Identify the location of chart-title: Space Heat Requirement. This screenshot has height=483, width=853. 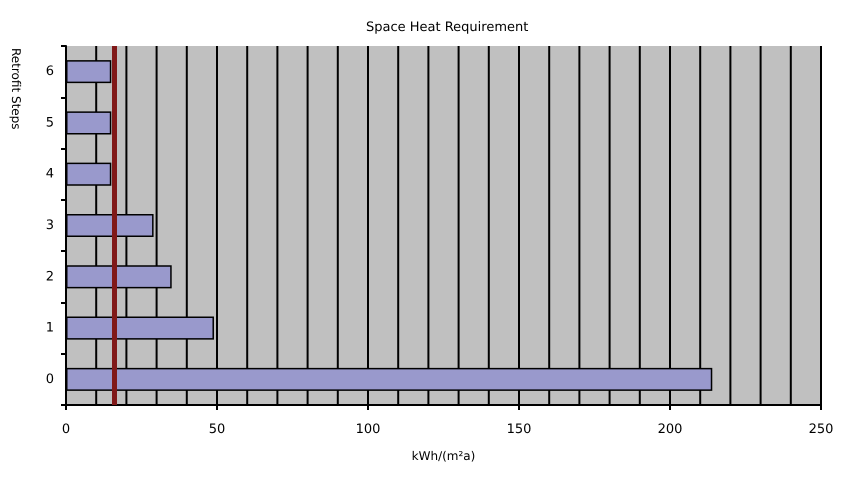
(447, 27).